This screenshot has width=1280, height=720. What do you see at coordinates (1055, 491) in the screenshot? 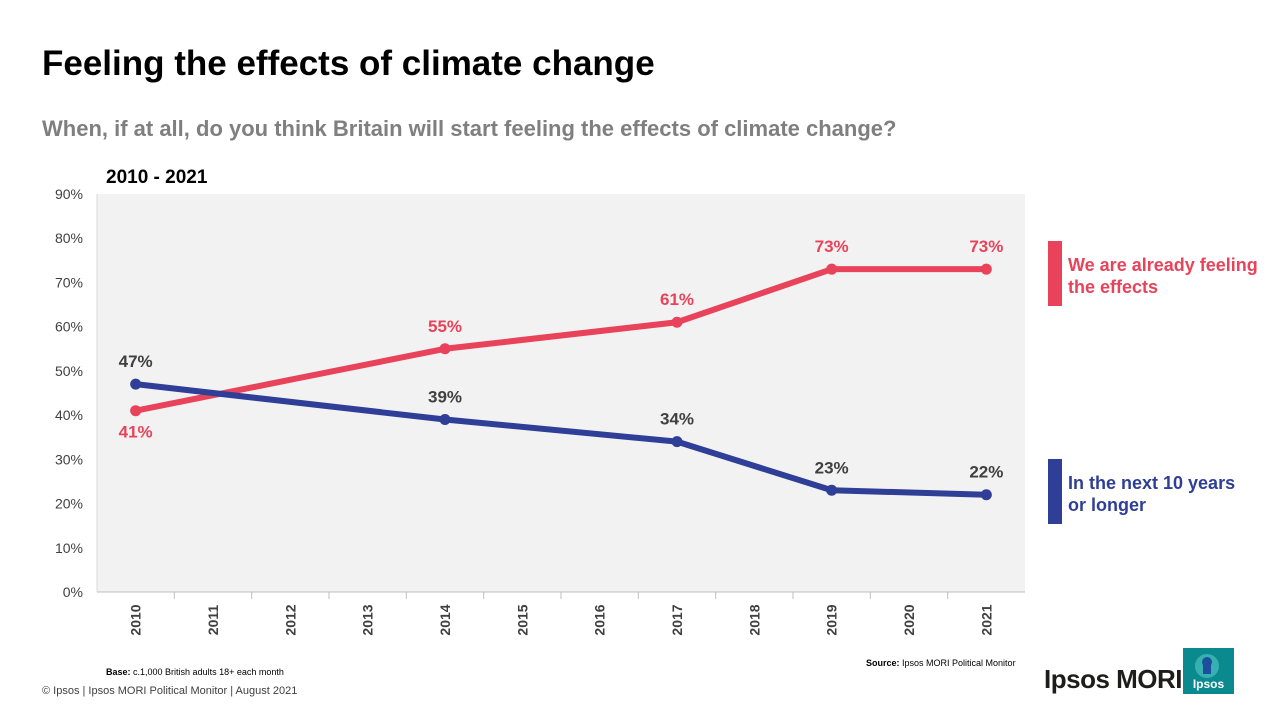
I see `legend-swatch-blue` at bounding box center [1055, 491].